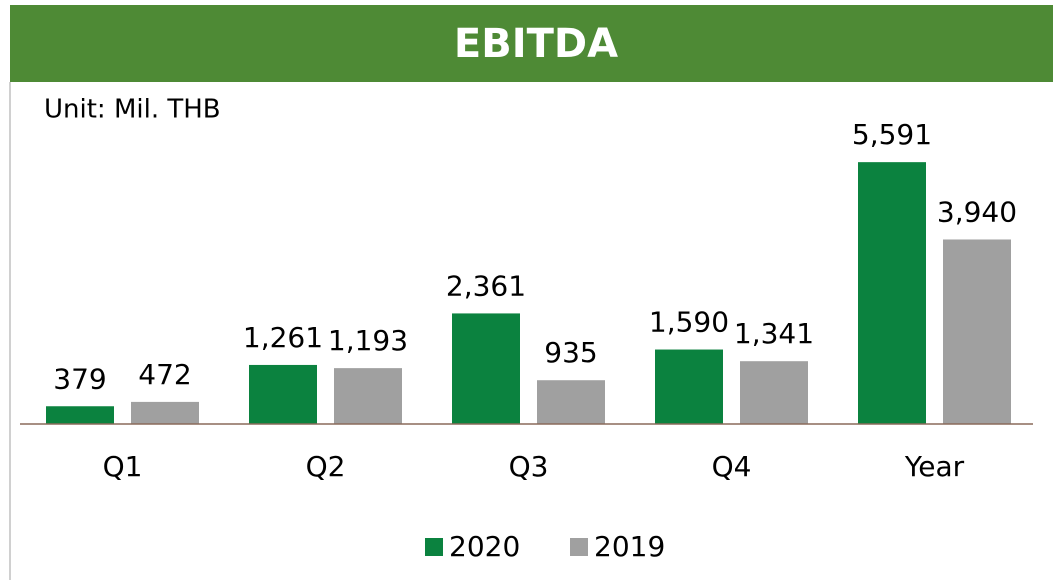  What do you see at coordinates (977, 211) in the screenshot?
I see `data-label: 3,940` at bounding box center [977, 211].